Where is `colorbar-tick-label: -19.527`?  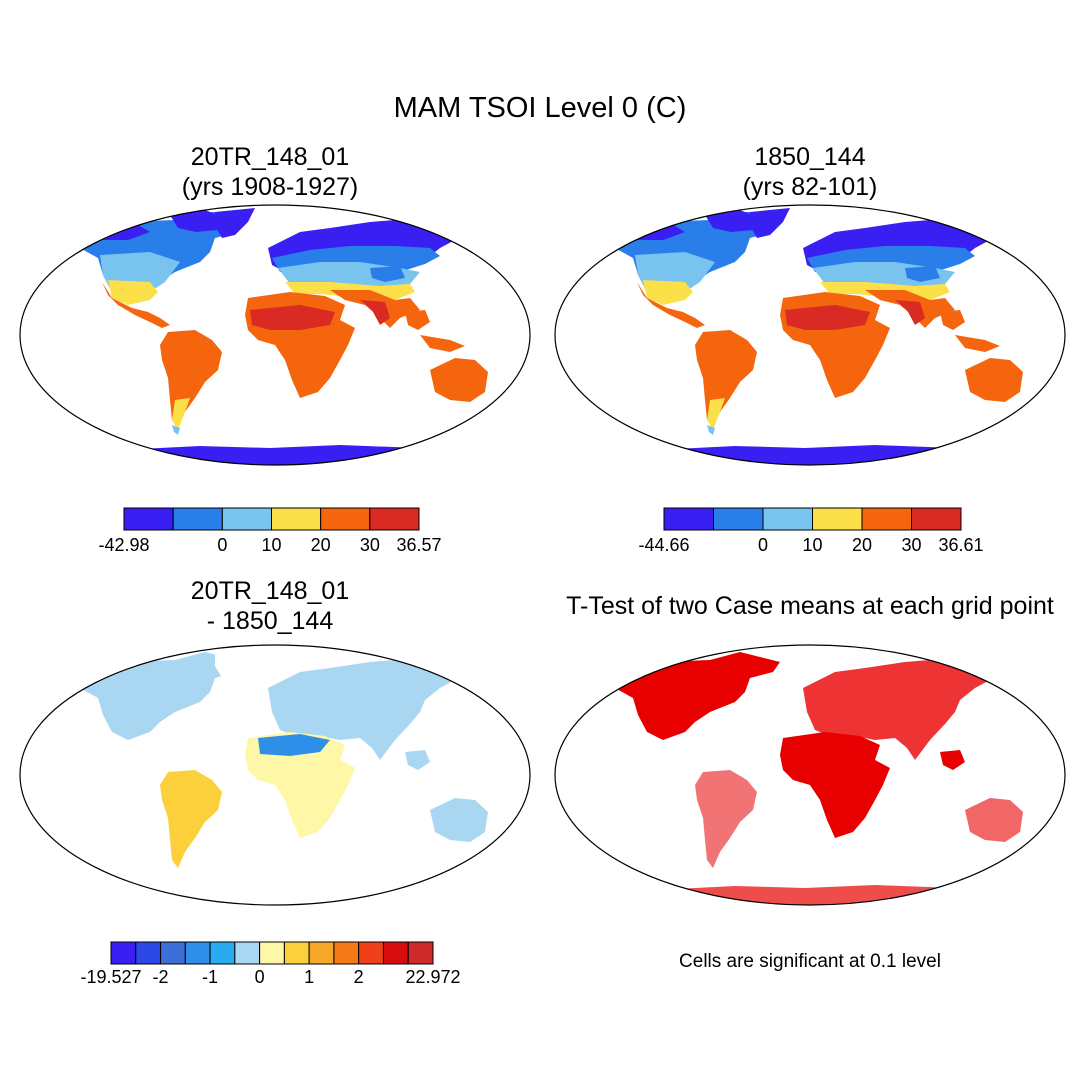
colorbar-tick-label: -19.527 is located at coordinates (111, 977).